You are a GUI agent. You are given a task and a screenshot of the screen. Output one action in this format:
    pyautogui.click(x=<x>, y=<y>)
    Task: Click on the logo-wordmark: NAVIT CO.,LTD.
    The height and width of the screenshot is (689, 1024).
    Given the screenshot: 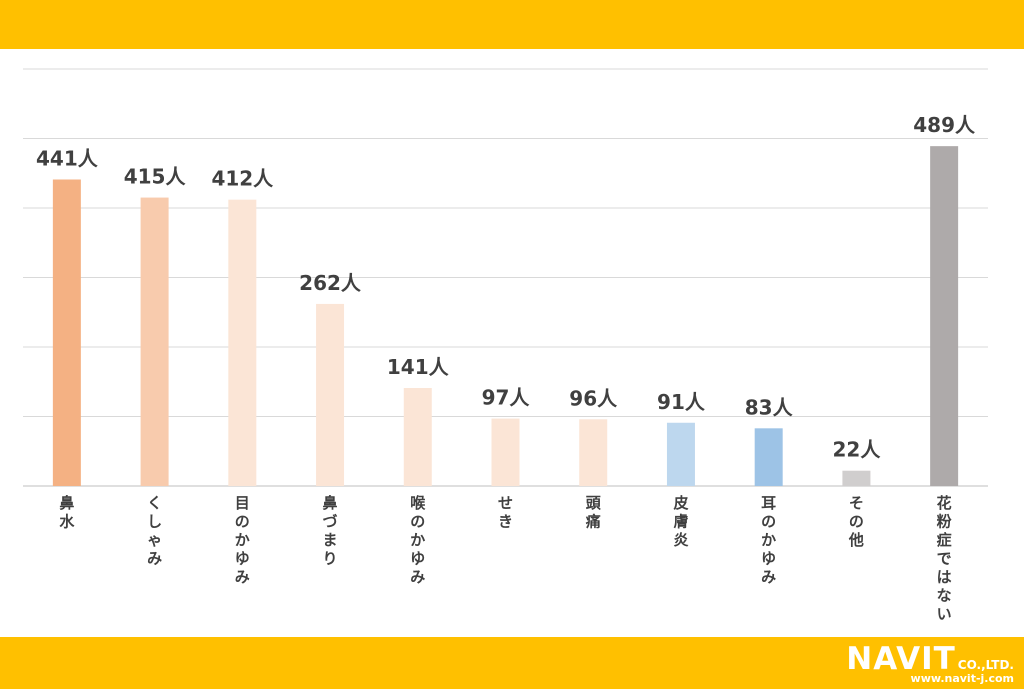 What is the action you would take?
    pyautogui.click(x=930, y=659)
    